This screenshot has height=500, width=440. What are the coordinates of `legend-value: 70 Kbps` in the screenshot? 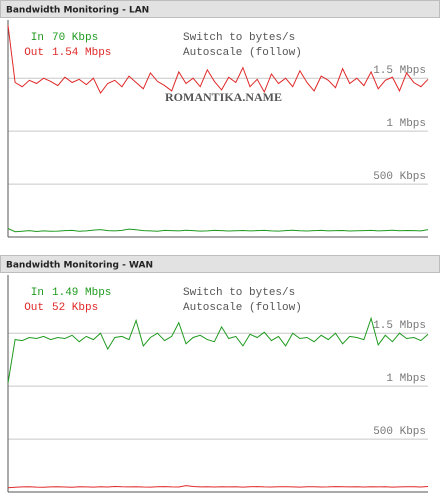 It's located at (75, 38).